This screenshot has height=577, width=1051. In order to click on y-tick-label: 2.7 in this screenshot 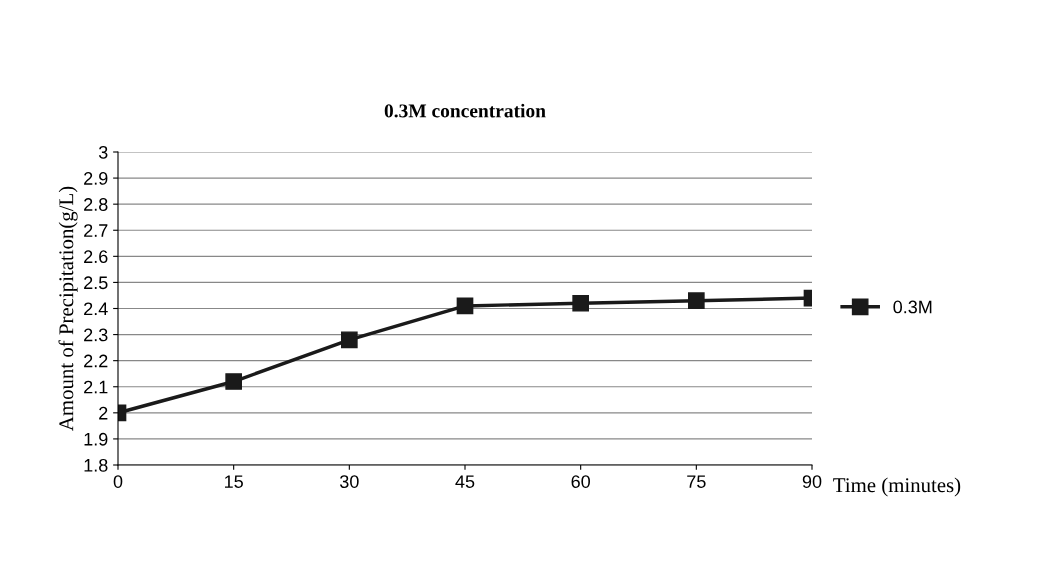, I will do `click(96, 230)`.